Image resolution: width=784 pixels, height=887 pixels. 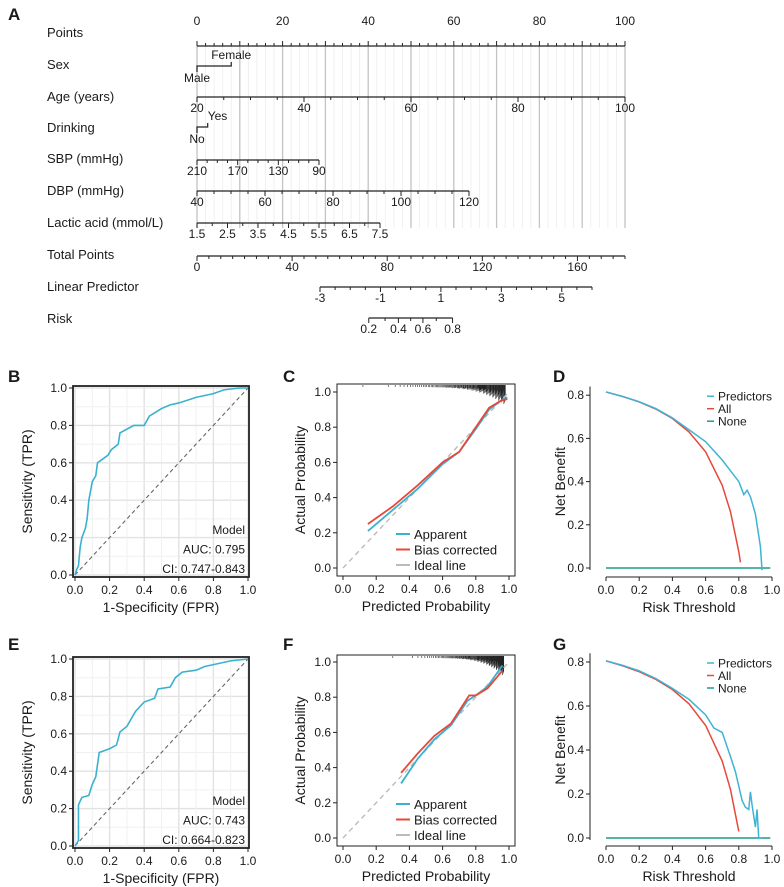 What do you see at coordinates (238, 171) in the screenshot?
I see `tick-label: 170` at bounding box center [238, 171].